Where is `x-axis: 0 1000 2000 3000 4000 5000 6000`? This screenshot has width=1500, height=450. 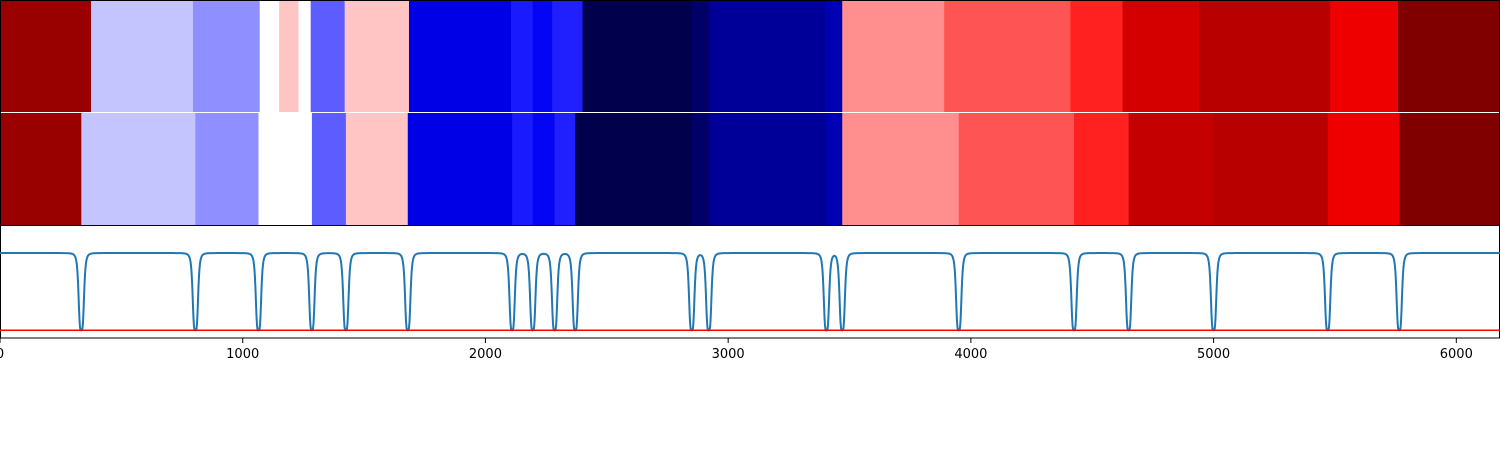 x-axis: 0 1000 2000 3000 4000 5000 6000 is located at coordinates (736, 350).